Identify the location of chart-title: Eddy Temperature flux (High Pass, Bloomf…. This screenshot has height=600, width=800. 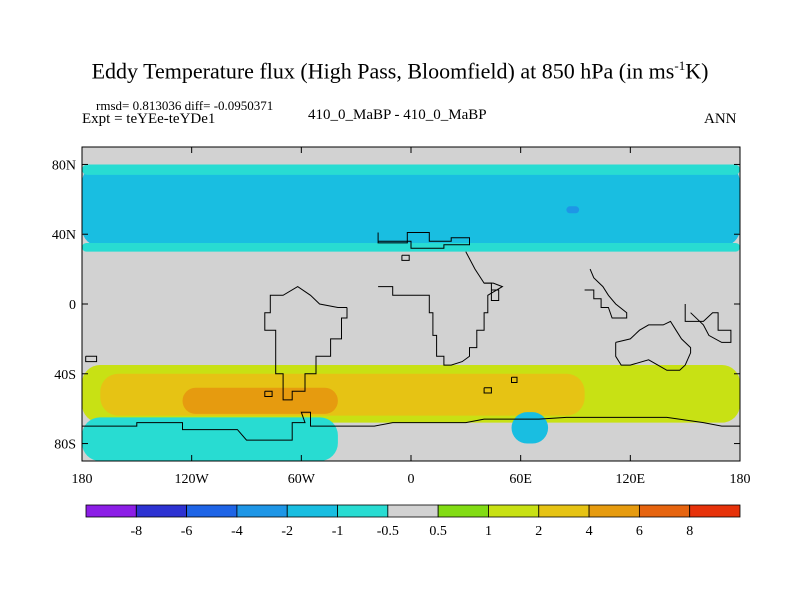
(400, 71).